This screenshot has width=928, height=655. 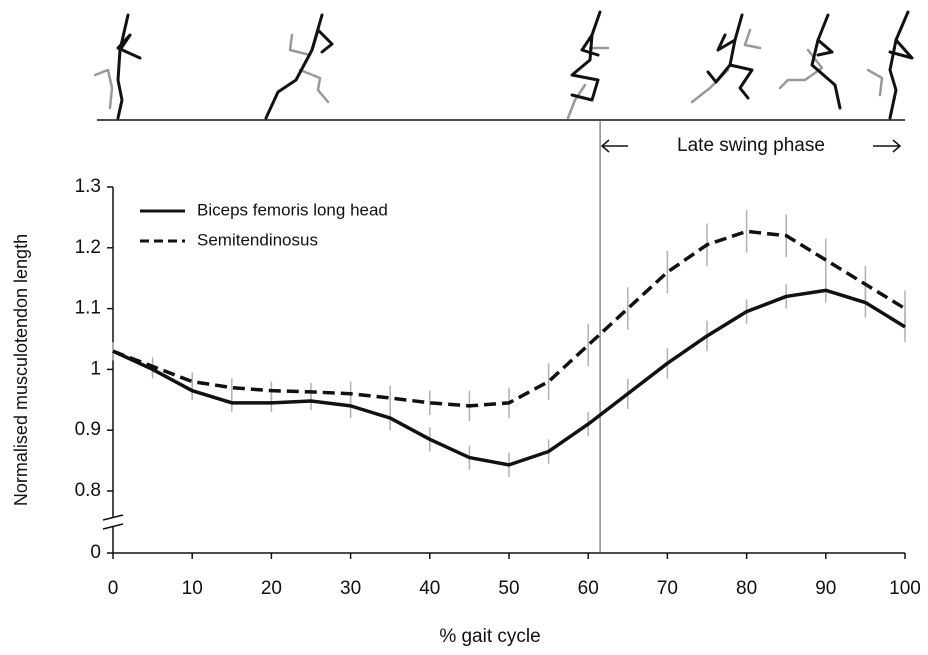 I want to click on phase-label: Late swing phase, so click(x=751, y=145).